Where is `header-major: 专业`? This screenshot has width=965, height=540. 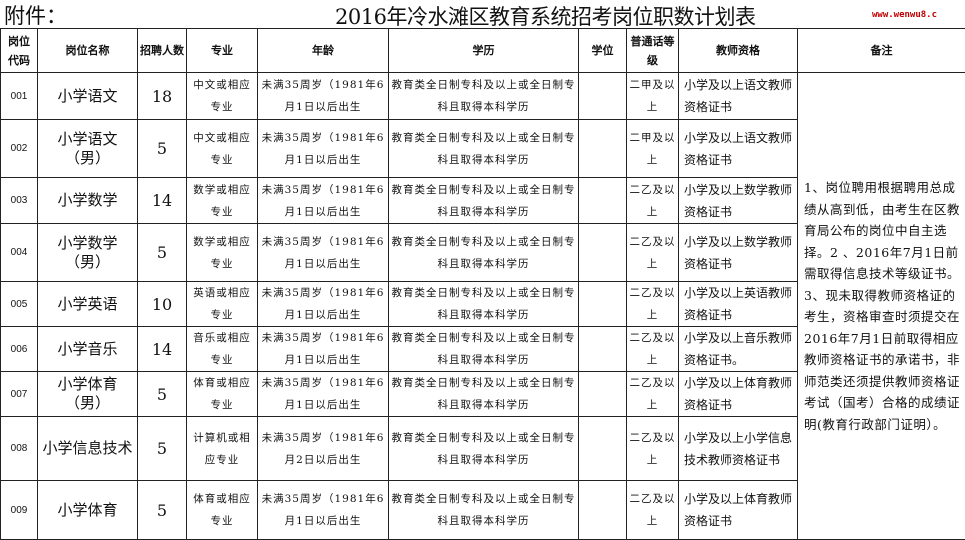 header-major: 专业 is located at coordinates (222, 51).